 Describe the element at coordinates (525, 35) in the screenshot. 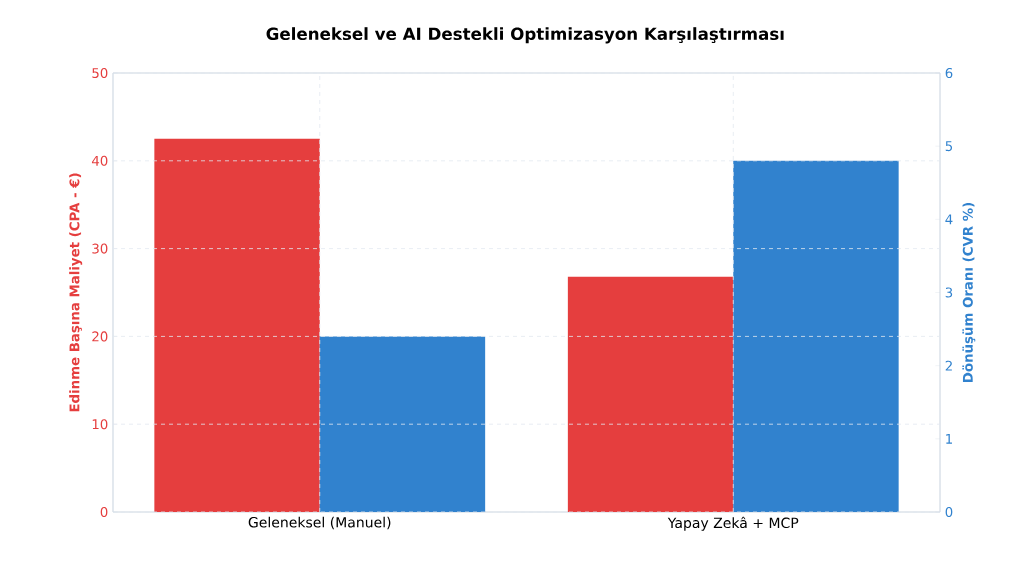

I see `chart-title: Geleneksel ve AI Destekli Optimizasyon Karşılaştırması` at that location.